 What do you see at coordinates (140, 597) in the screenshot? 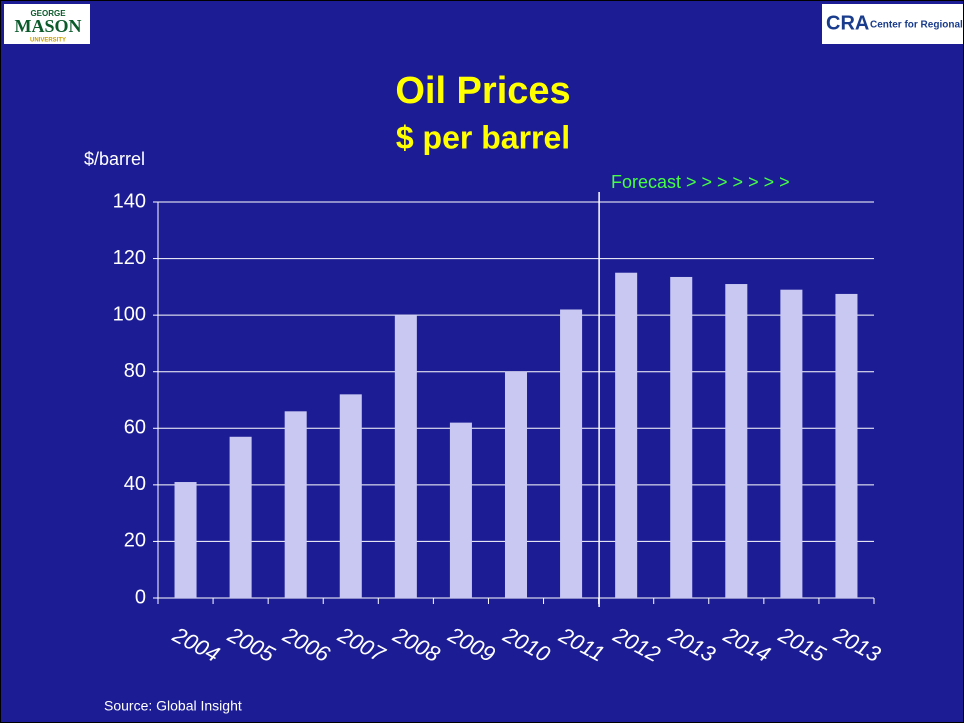
I see `y-tick-label: 0` at bounding box center [140, 597].